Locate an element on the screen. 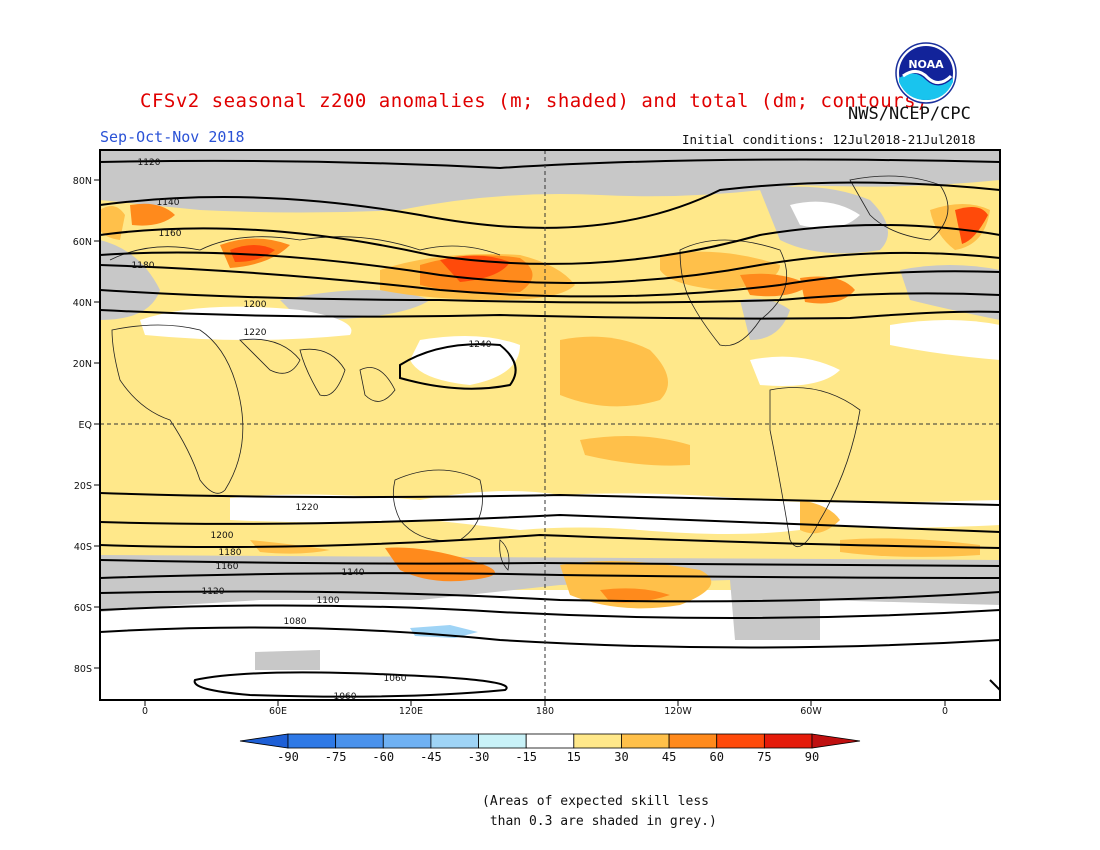  north-atlantic-grey-skill-mask is located at coordinates (950, 292).